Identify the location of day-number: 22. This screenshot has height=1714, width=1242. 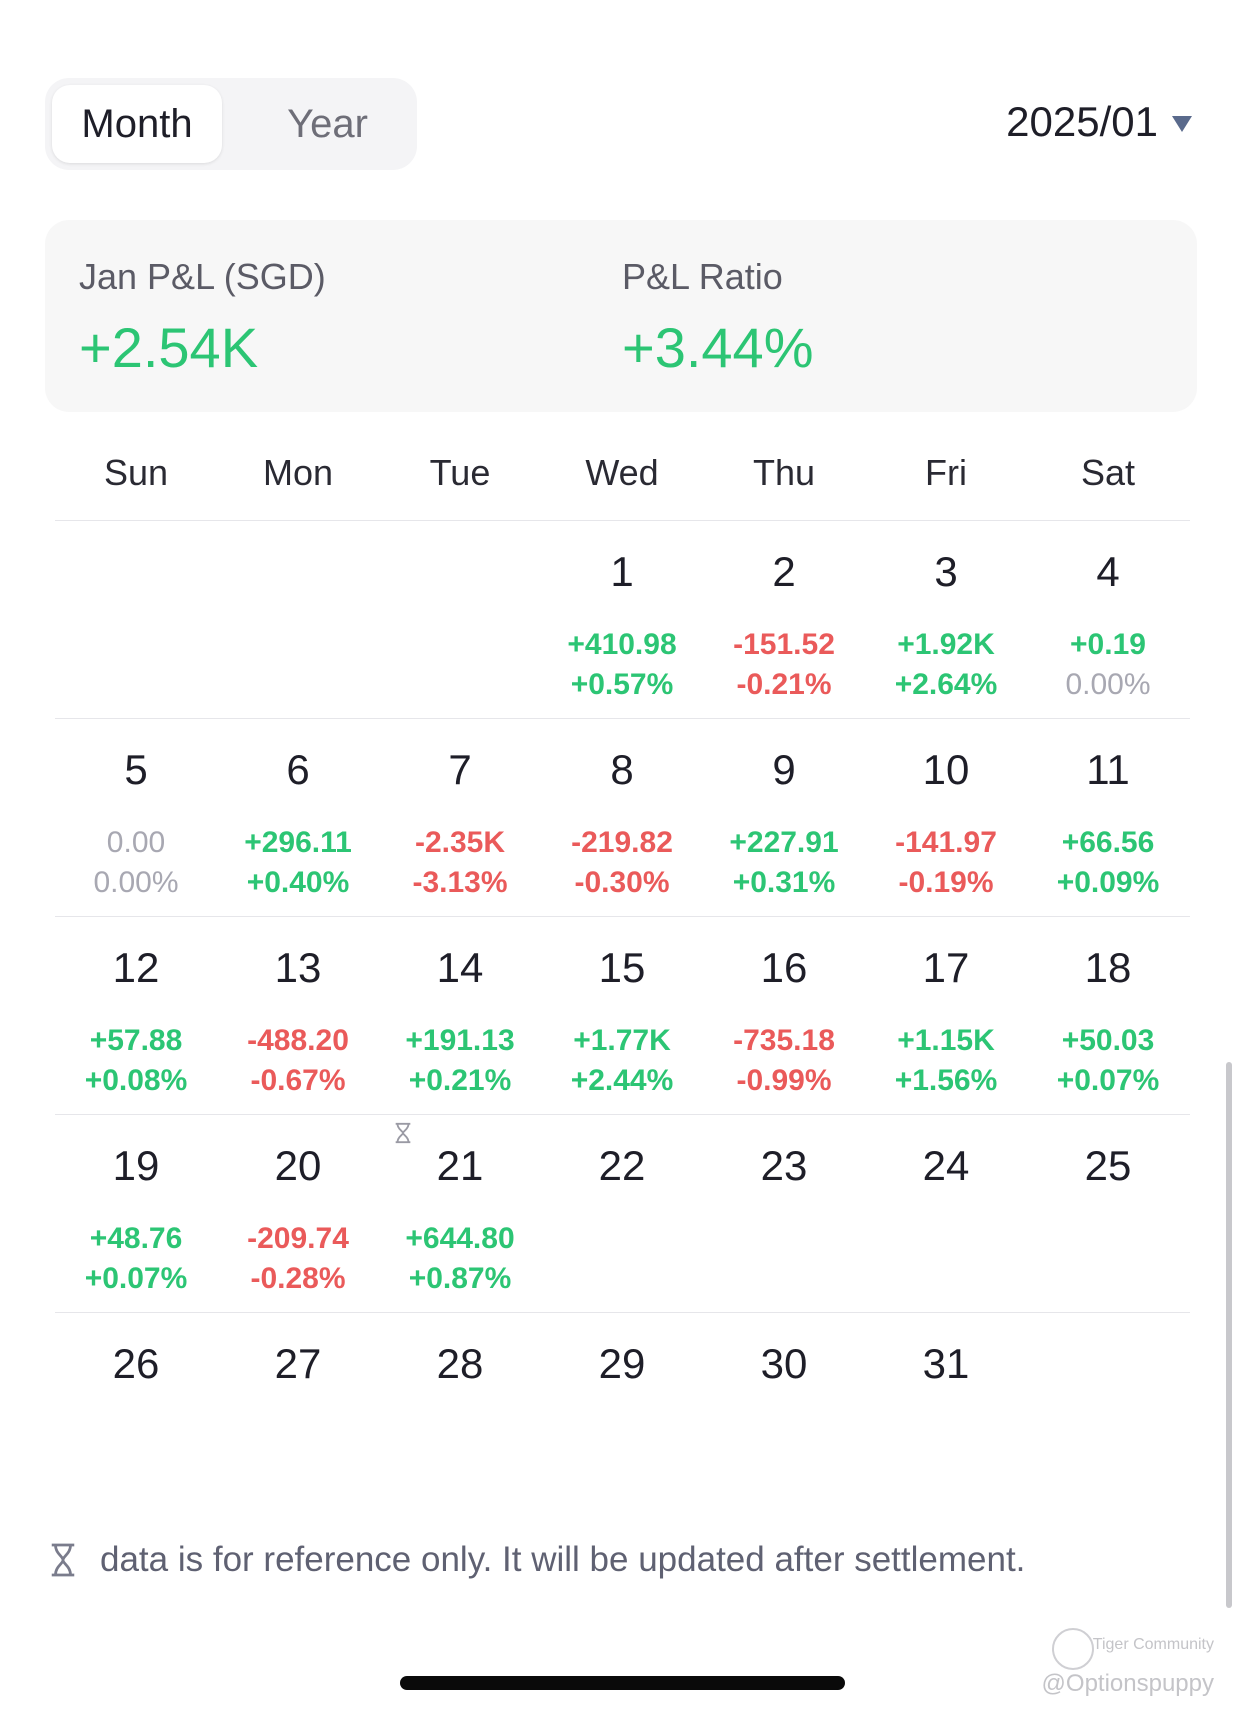
(622, 1165).